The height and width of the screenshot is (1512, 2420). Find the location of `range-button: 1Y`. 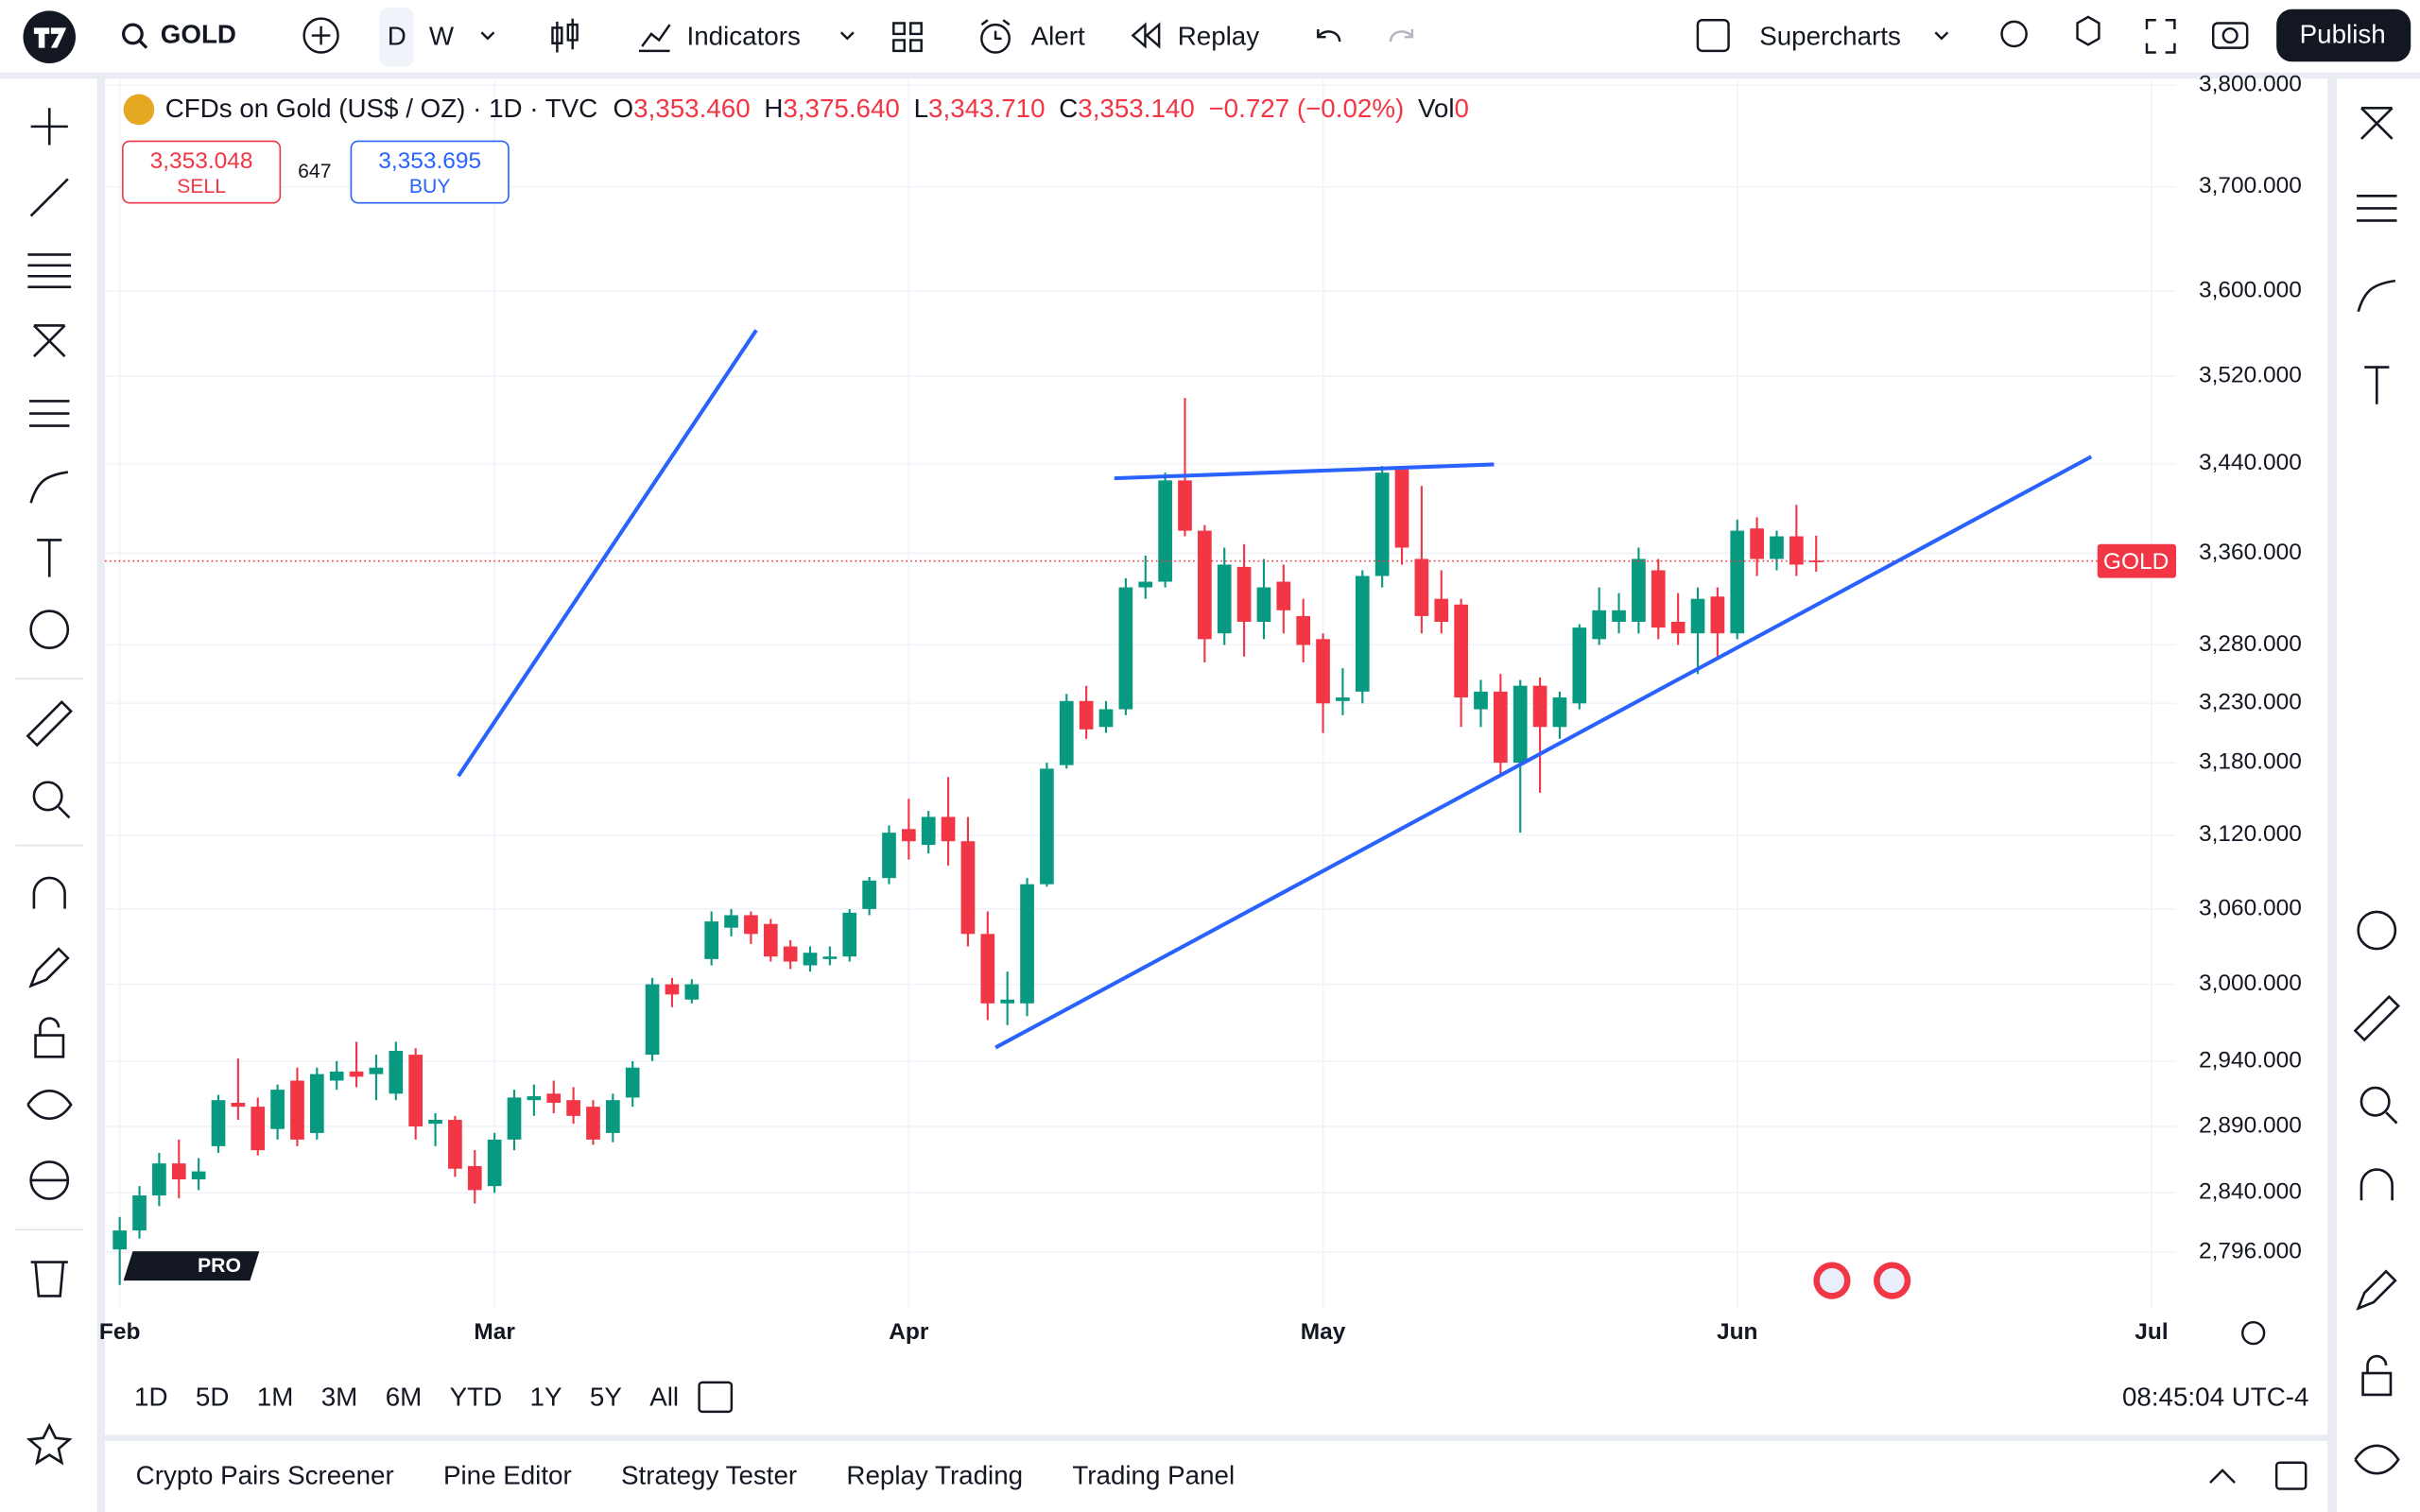

range-button: 1Y is located at coordinates (545, 1397).